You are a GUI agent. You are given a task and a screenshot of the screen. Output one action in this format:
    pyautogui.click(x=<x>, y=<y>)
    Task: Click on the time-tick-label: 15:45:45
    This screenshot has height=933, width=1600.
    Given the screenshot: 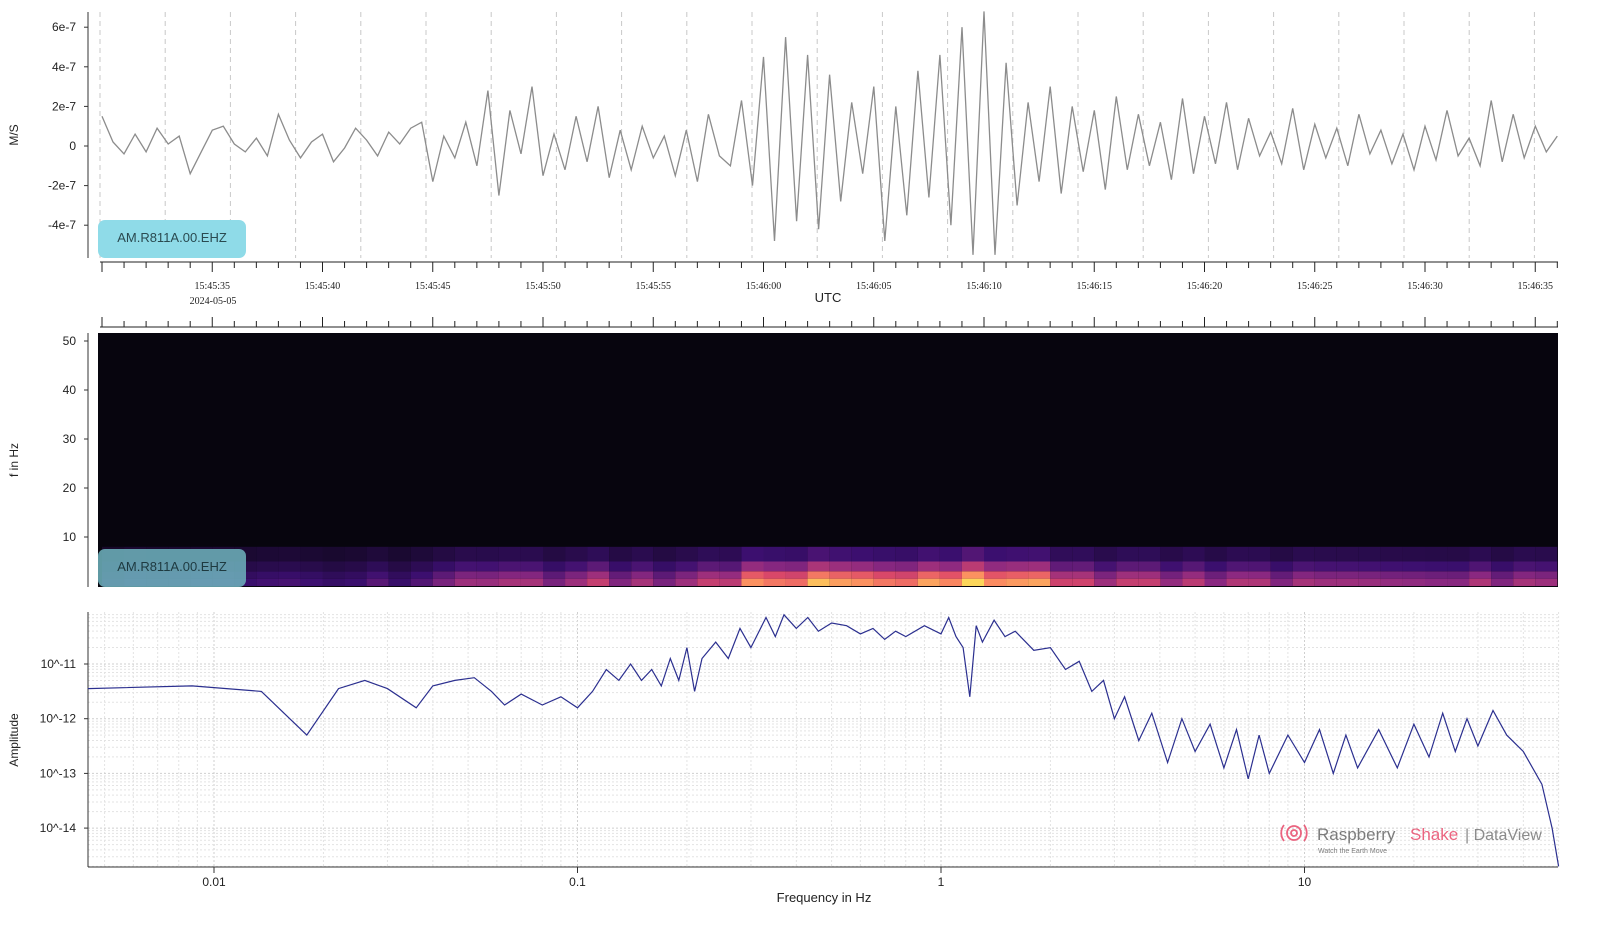 What is the action you would take?
    pyautogui.click(x=433, y=286)
    